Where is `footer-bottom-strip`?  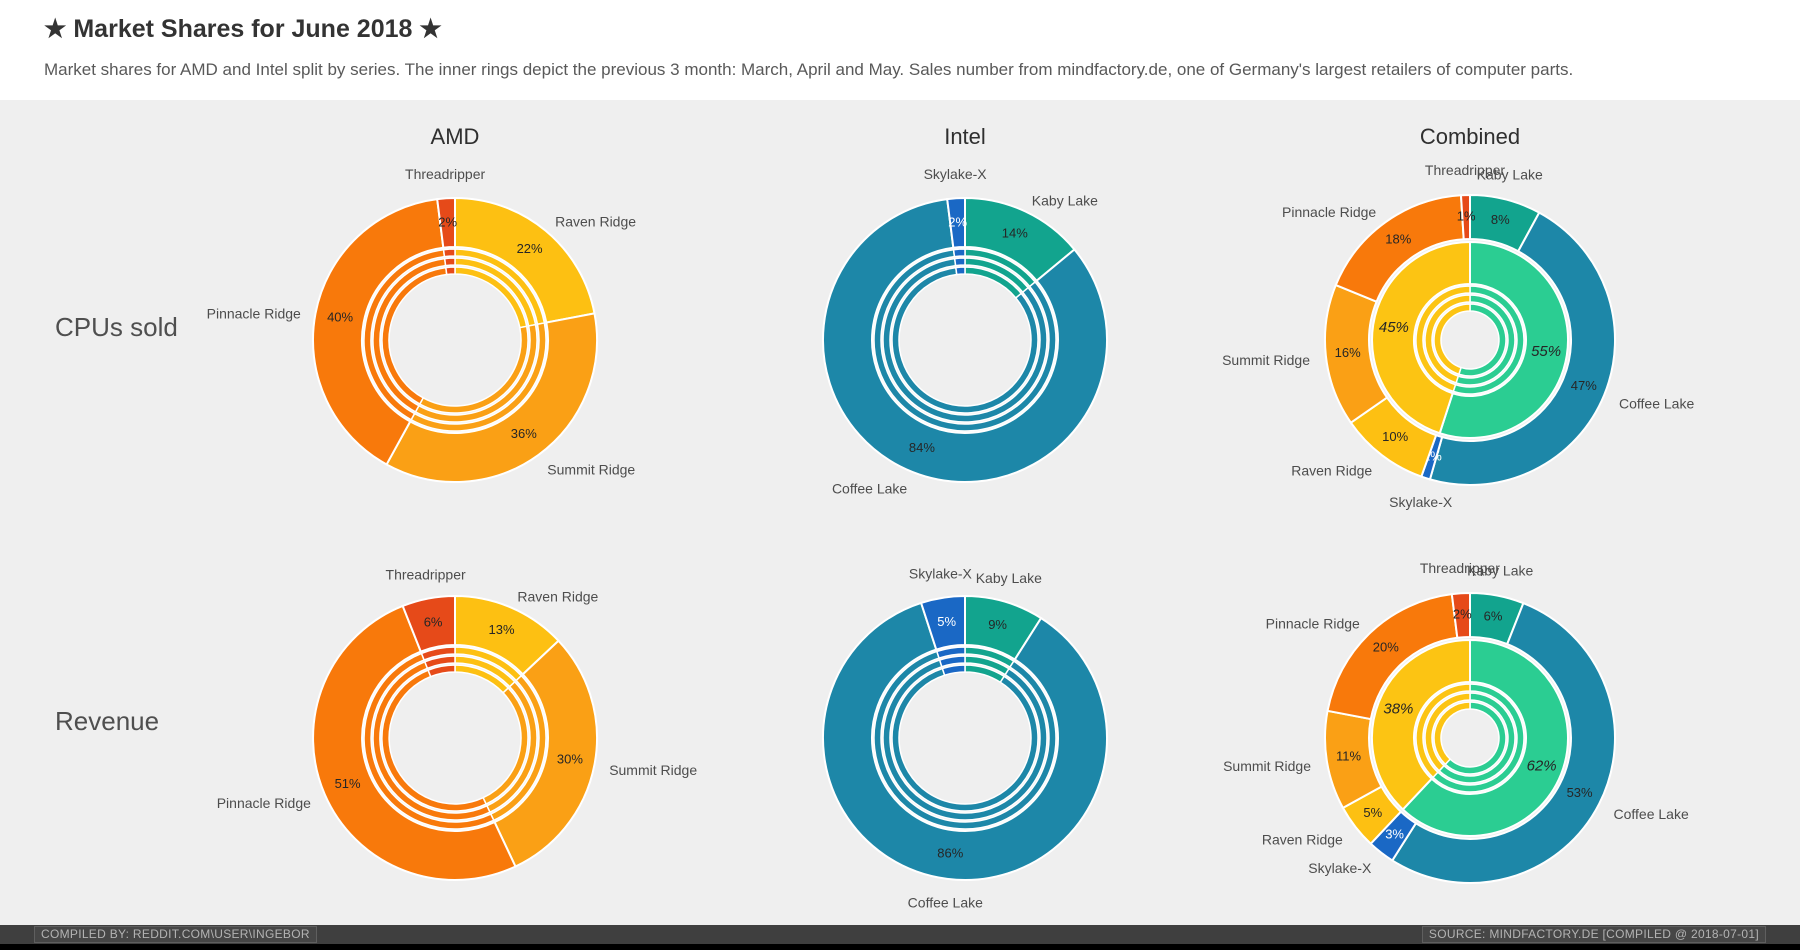 footer-bottom-strip is located at coordinates (900, 947).